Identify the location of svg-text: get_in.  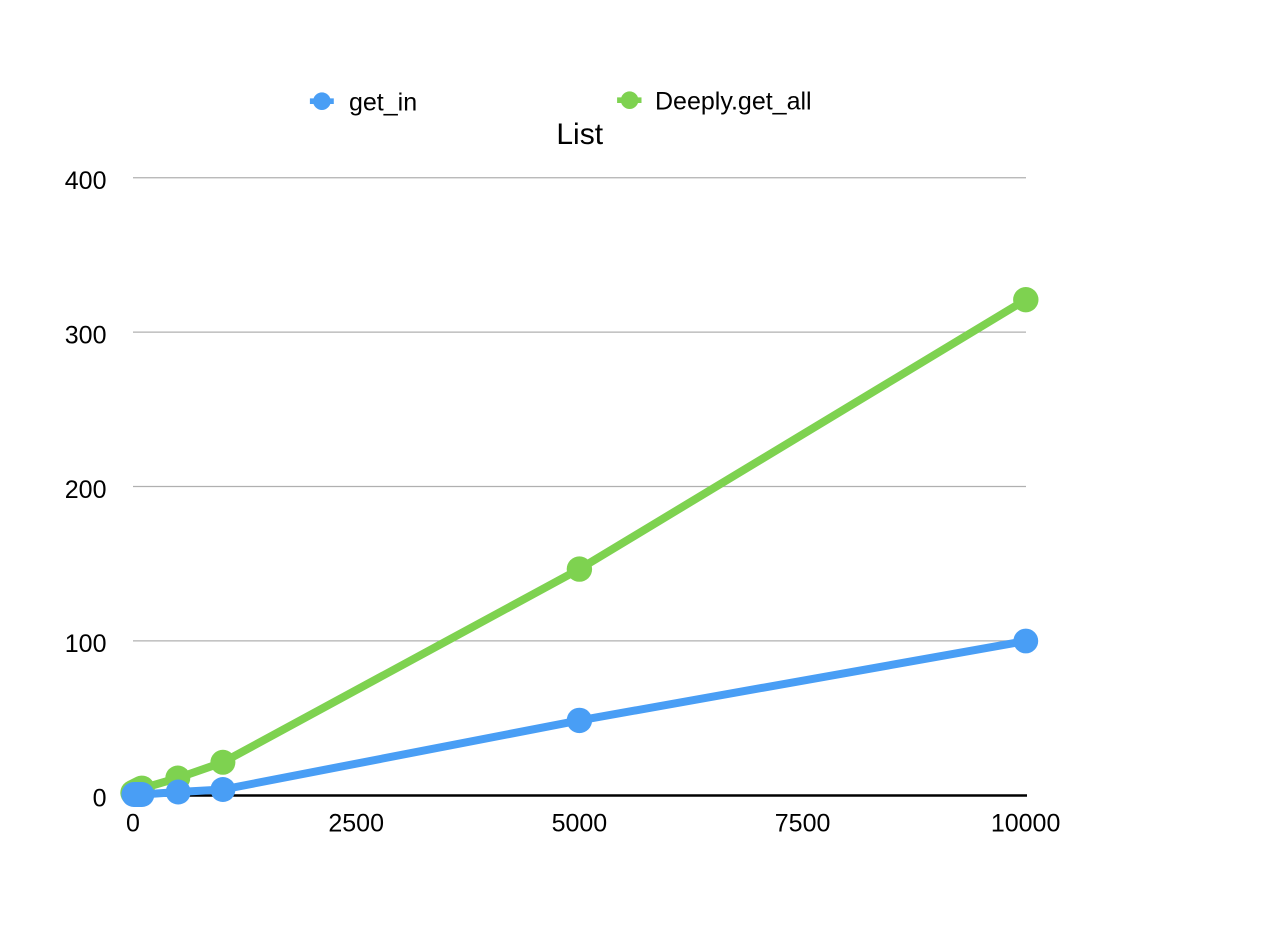
(383, 102).